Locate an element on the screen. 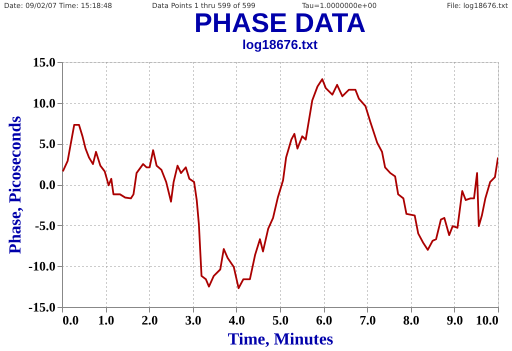 The image size is (512, 351). chart-subtitle: log18676.txt is located at coordinates (280, 44).